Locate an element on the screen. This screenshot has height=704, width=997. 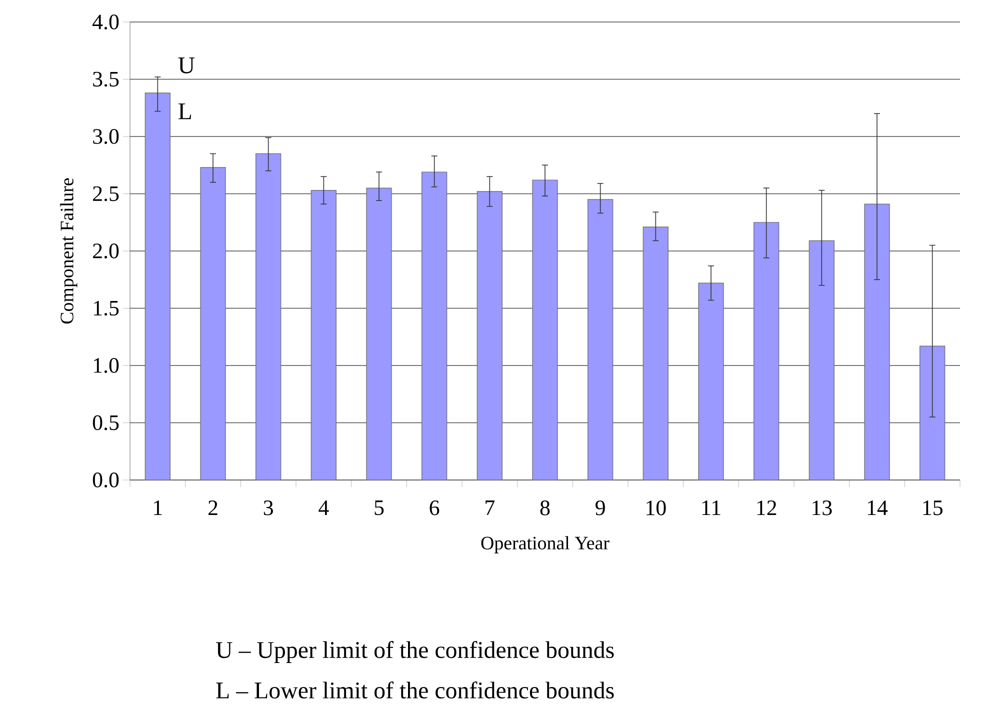
y-axis-title: Component Failure is located at coordinates (69, 251).